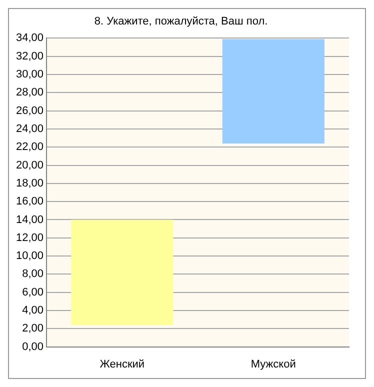 The width and height of the screenshot is (374, 387). Describe the element at coordinates (122, 364) in the screenshot. I see `x-tick-label: Женский` at that location.